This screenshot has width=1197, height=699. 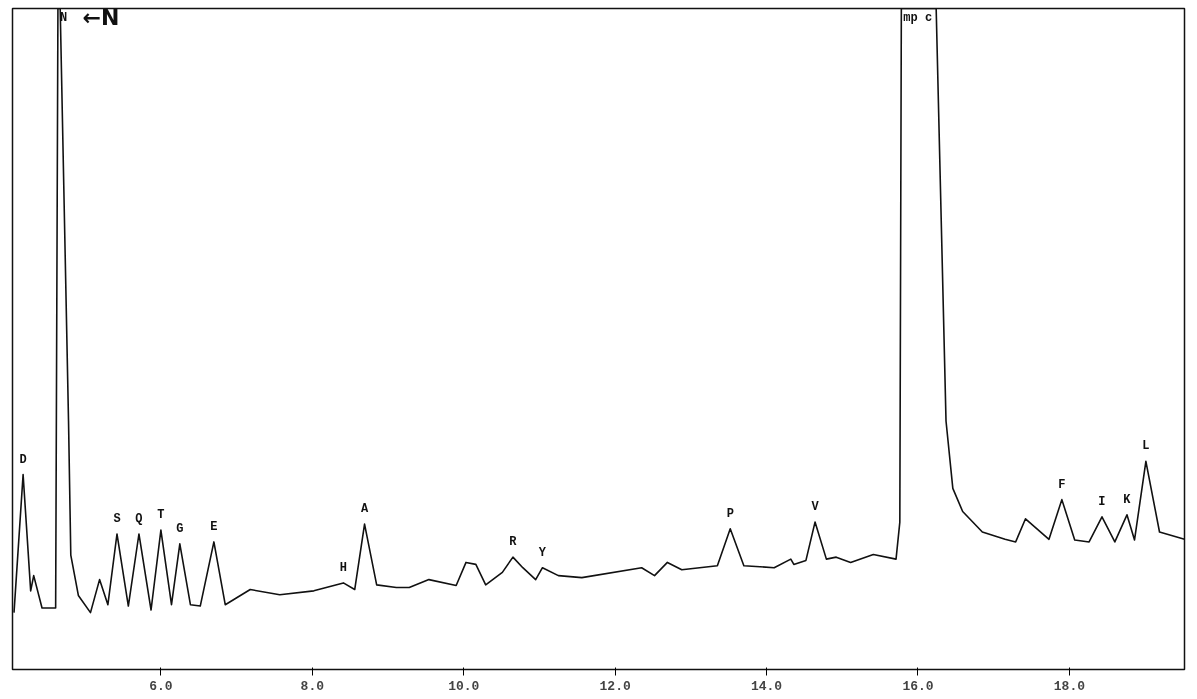 What do you see at coordinates (117, 518) in the screenshot?
I see `annotation: S` at bounding box center [117, 518].